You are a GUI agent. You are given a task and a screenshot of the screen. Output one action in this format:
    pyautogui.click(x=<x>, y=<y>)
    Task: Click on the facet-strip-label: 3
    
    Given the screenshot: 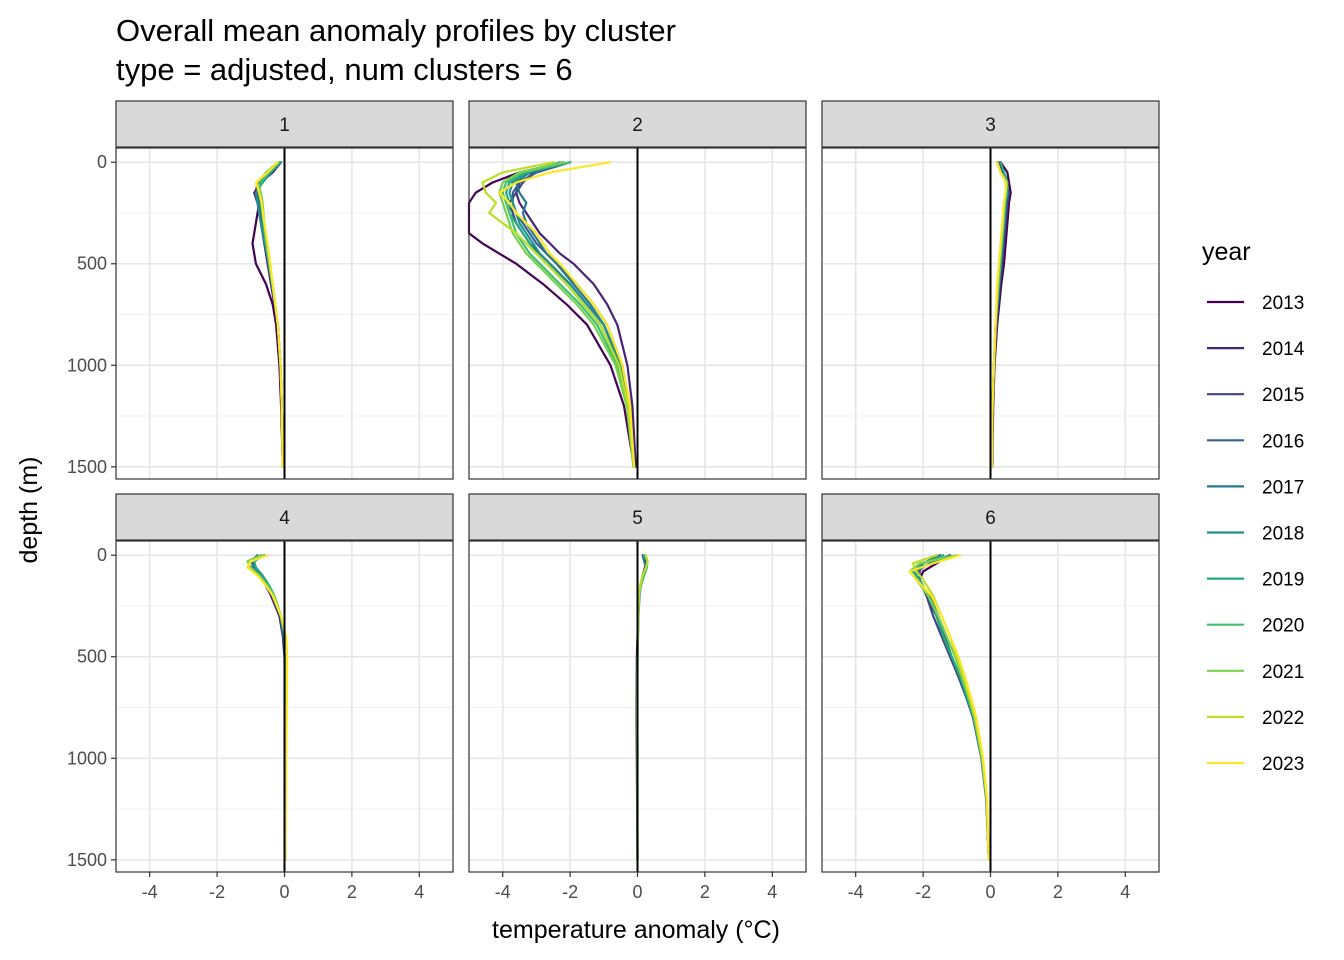 What is the action you would take?
    pyautogui.click(x=990, y=125)
    